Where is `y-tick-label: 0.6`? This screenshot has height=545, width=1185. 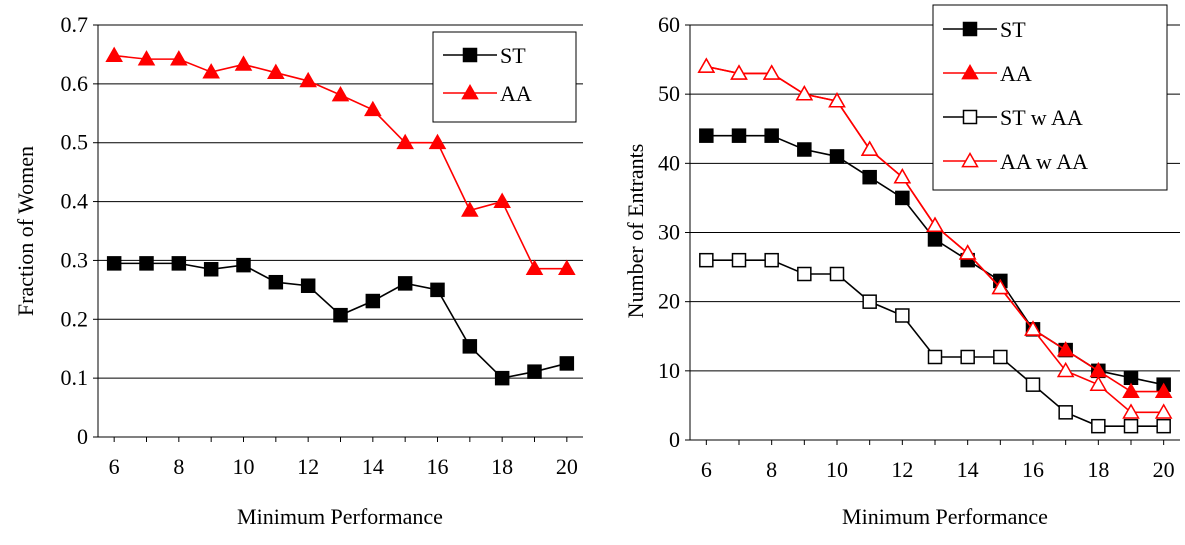 y-tick-label: 0.6 is located at coordinates (75, 83).